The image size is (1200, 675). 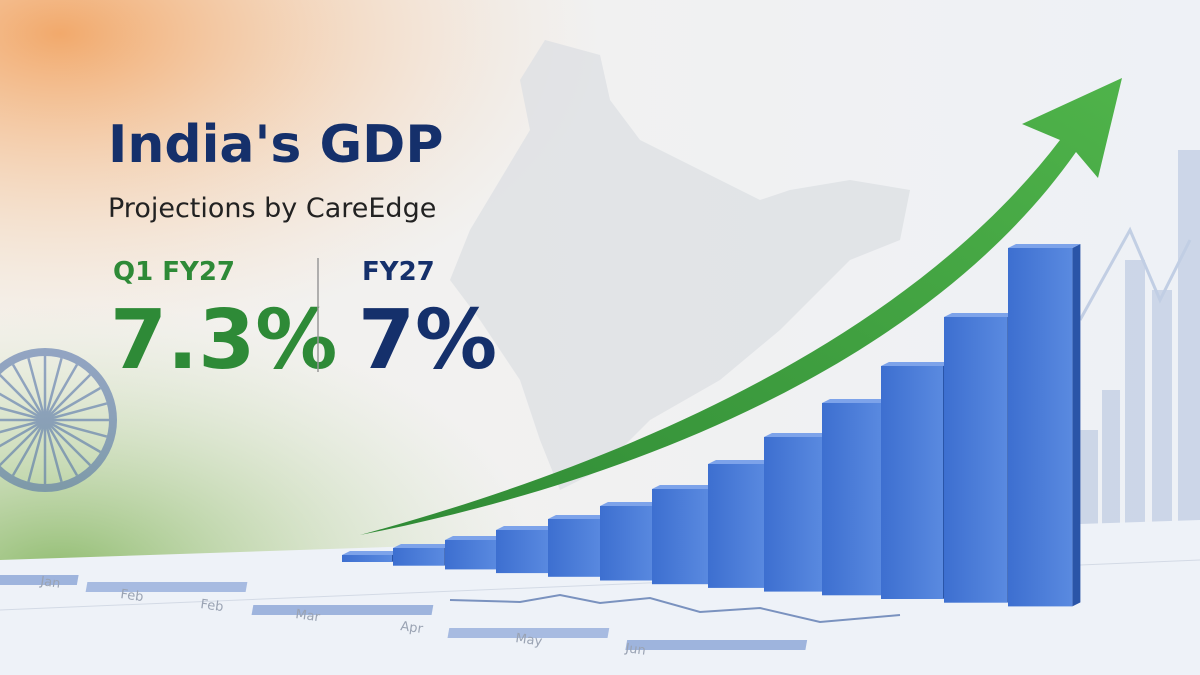 I want to click on paper-label: Apr, so click(x=411, y=628).